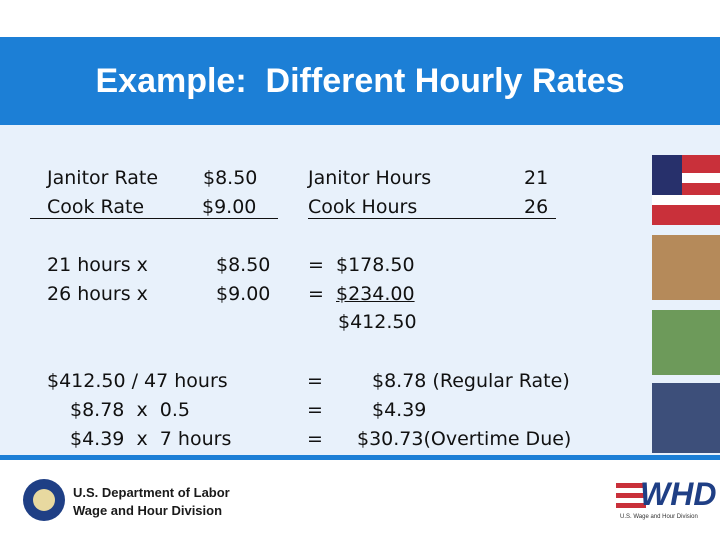 Image resolution: width=720 pixels, height=540 pixels. I want to click on rate-value: $8.50, so click(230, 178).